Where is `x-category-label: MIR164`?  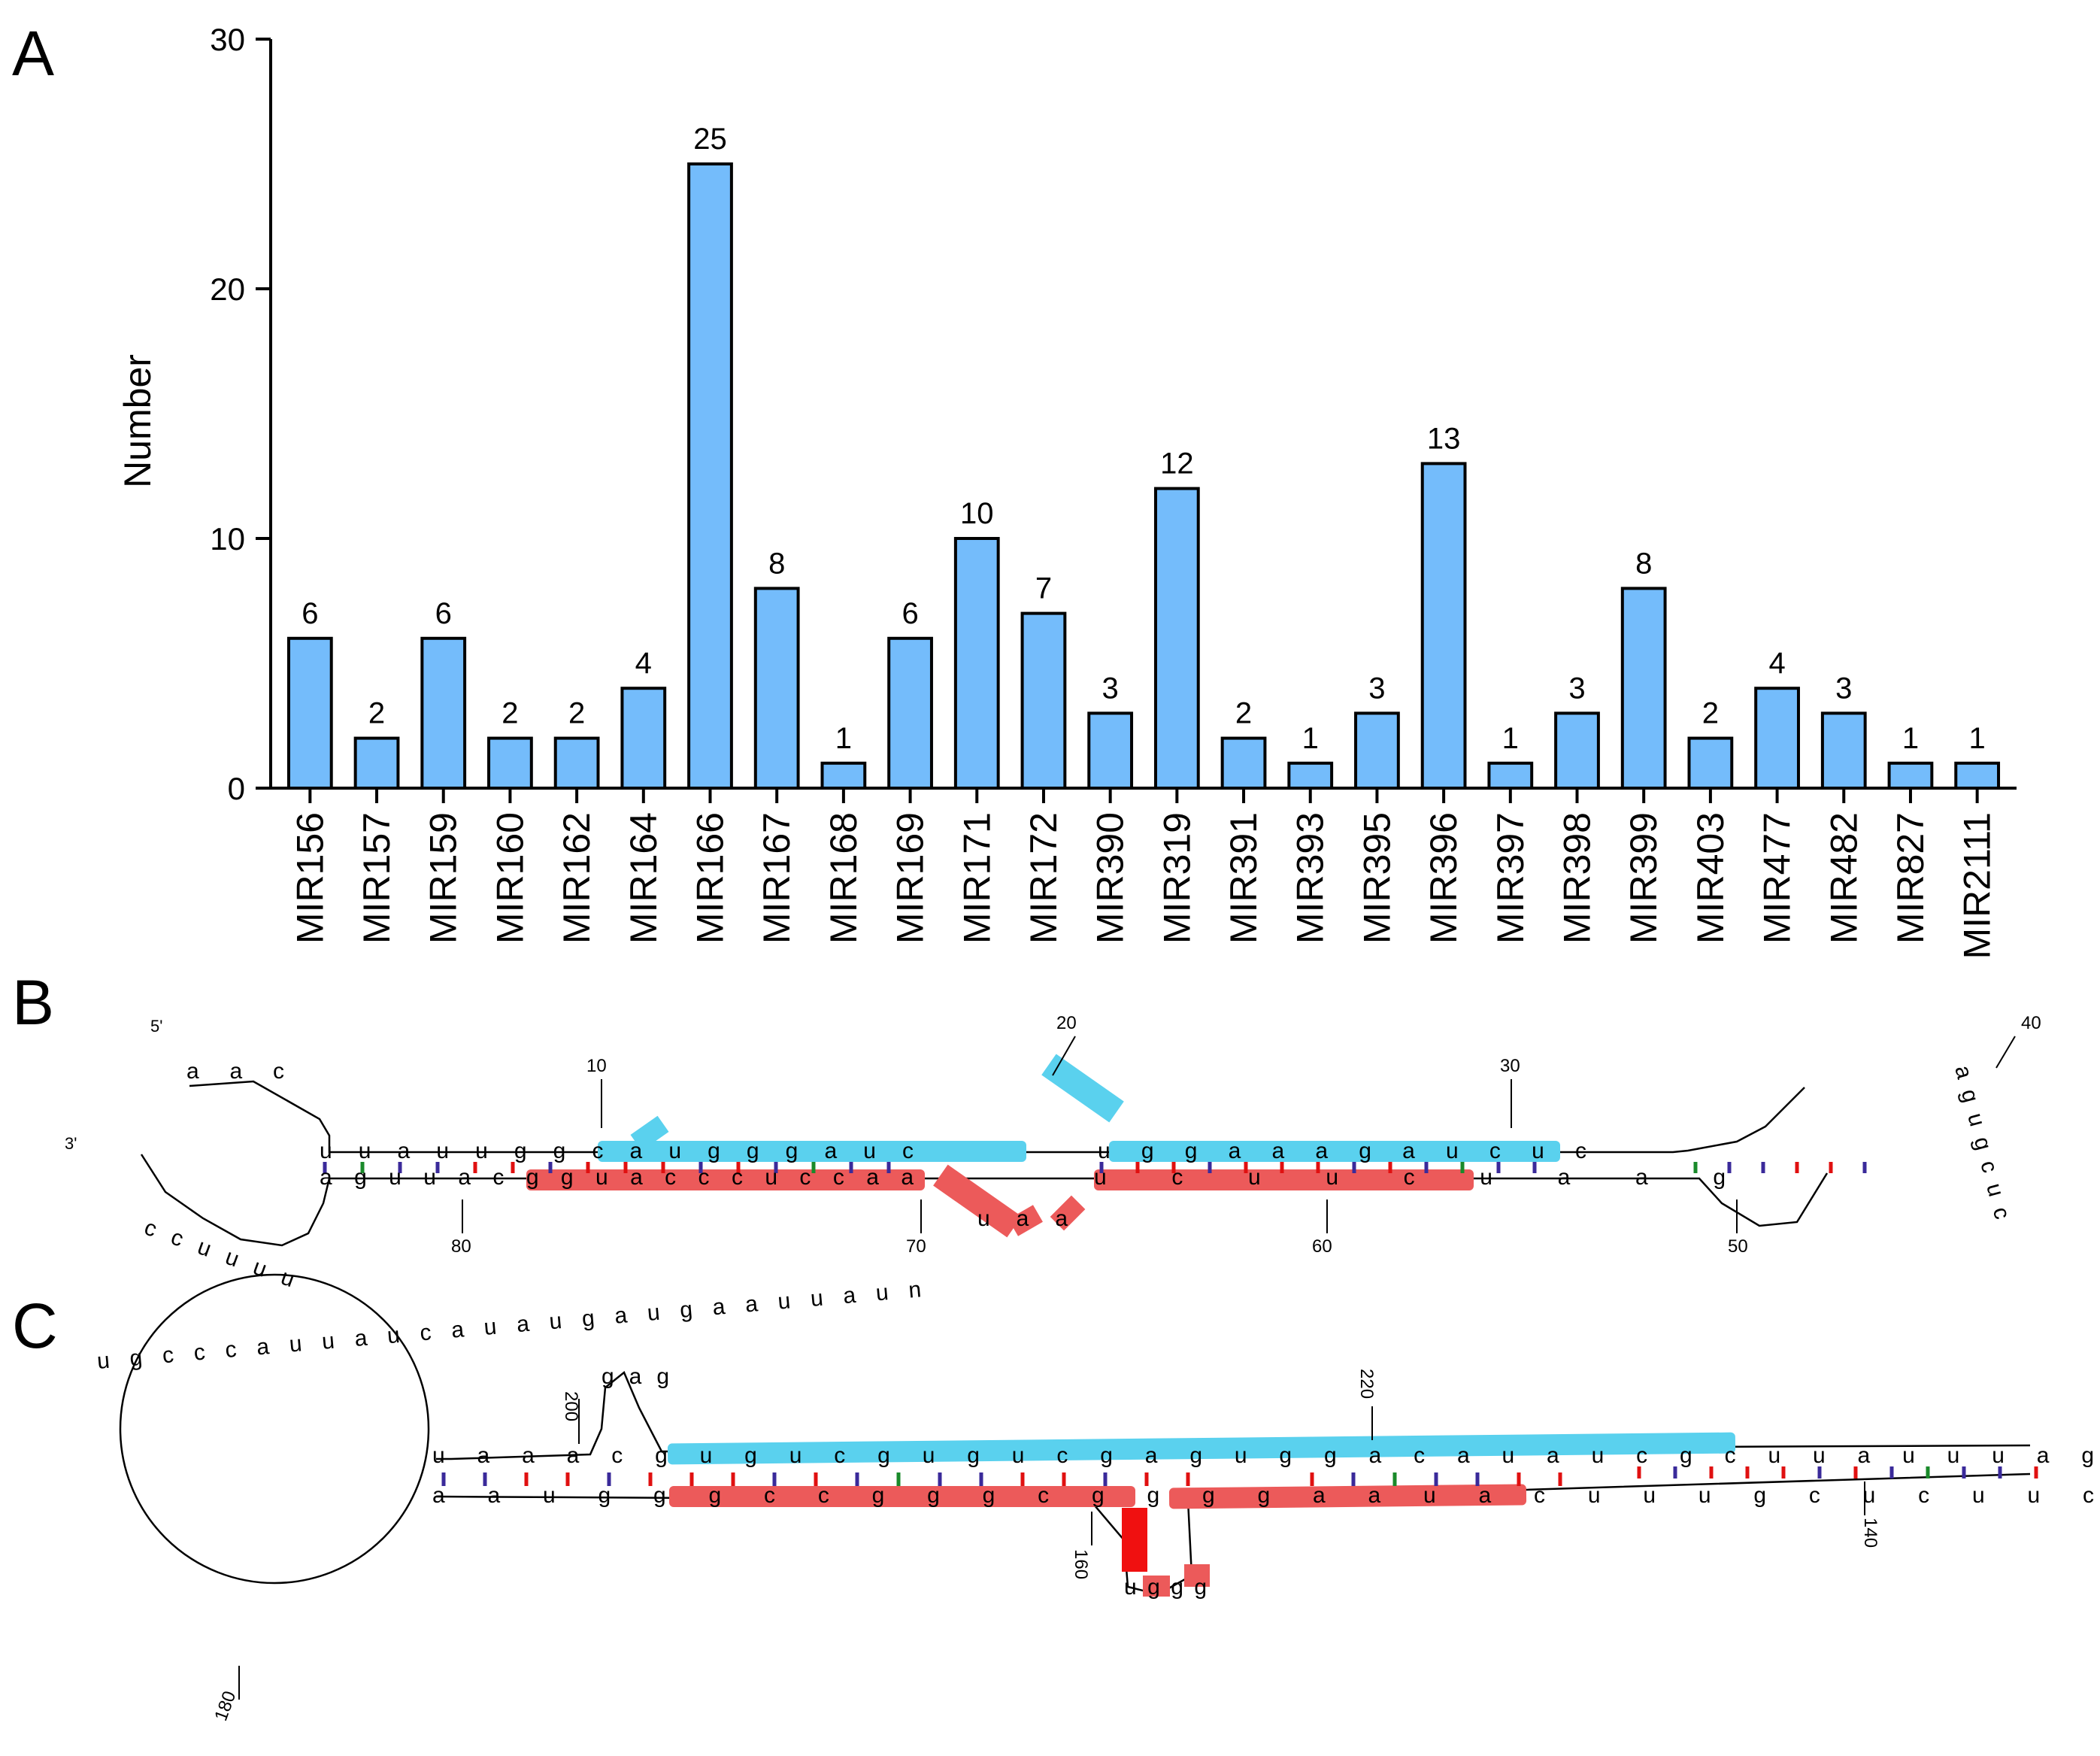 x-category-label: MIR164 is located at coordinates (644, 878).